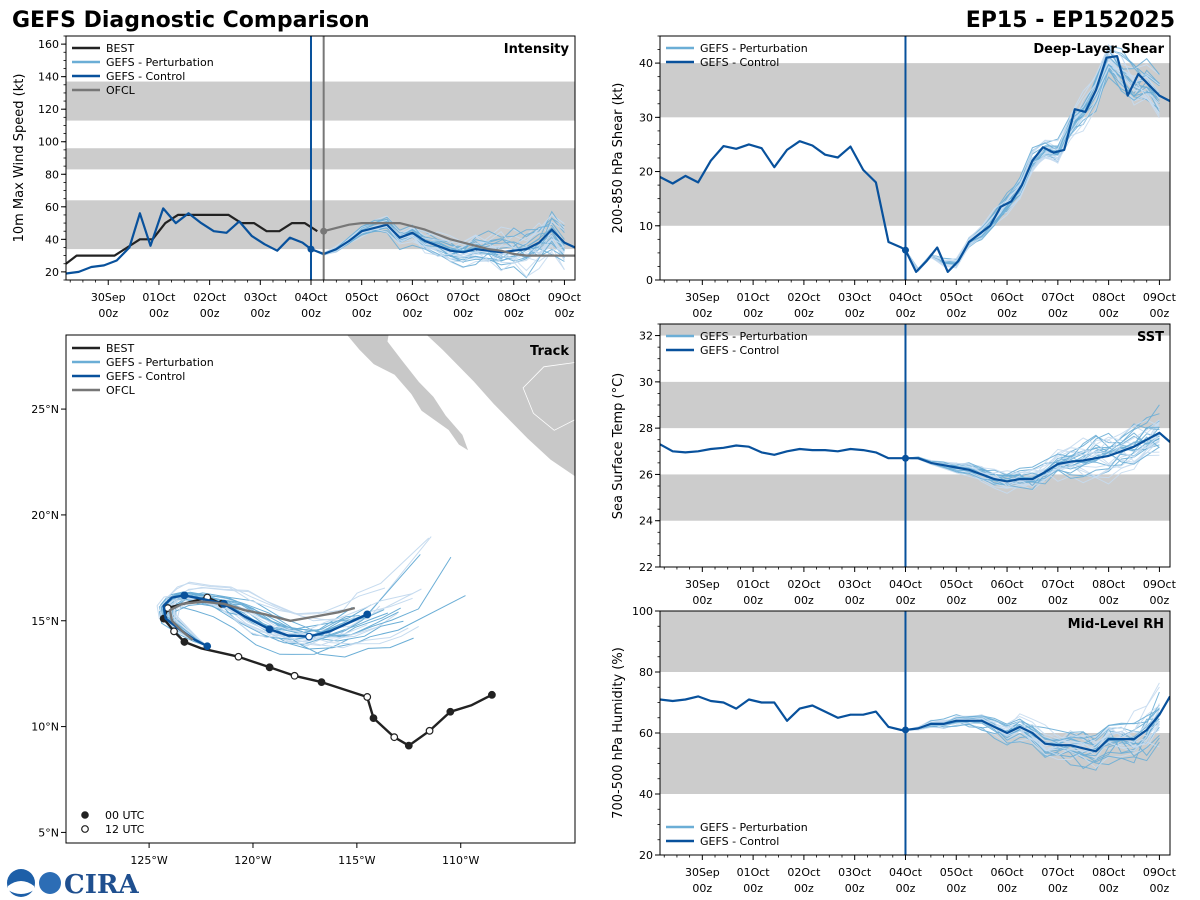  I want to click on track-legend-label-ofcl: OFCL, so click(121, 390).